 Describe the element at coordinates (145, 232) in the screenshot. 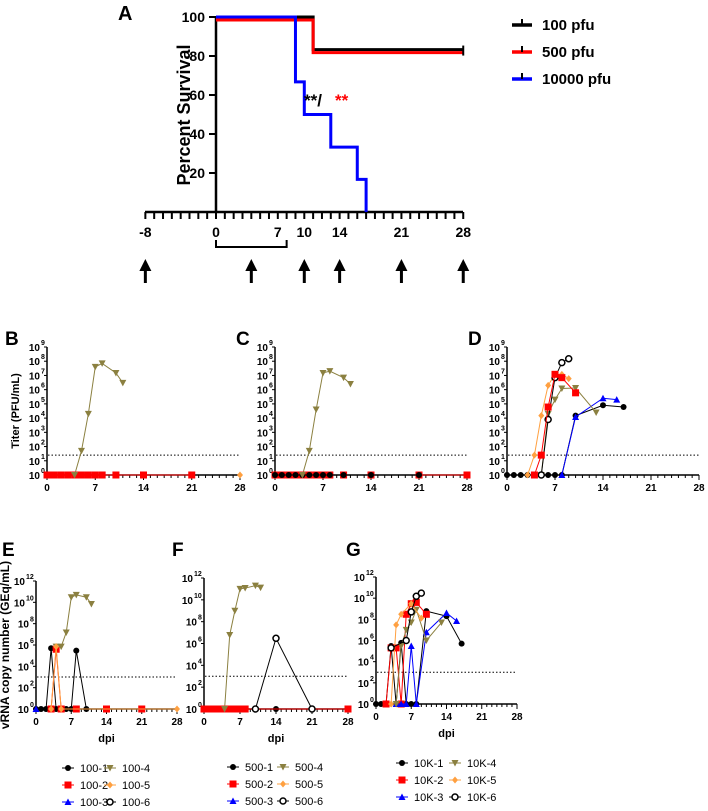

I see `x-tick-label: -8` at that location.